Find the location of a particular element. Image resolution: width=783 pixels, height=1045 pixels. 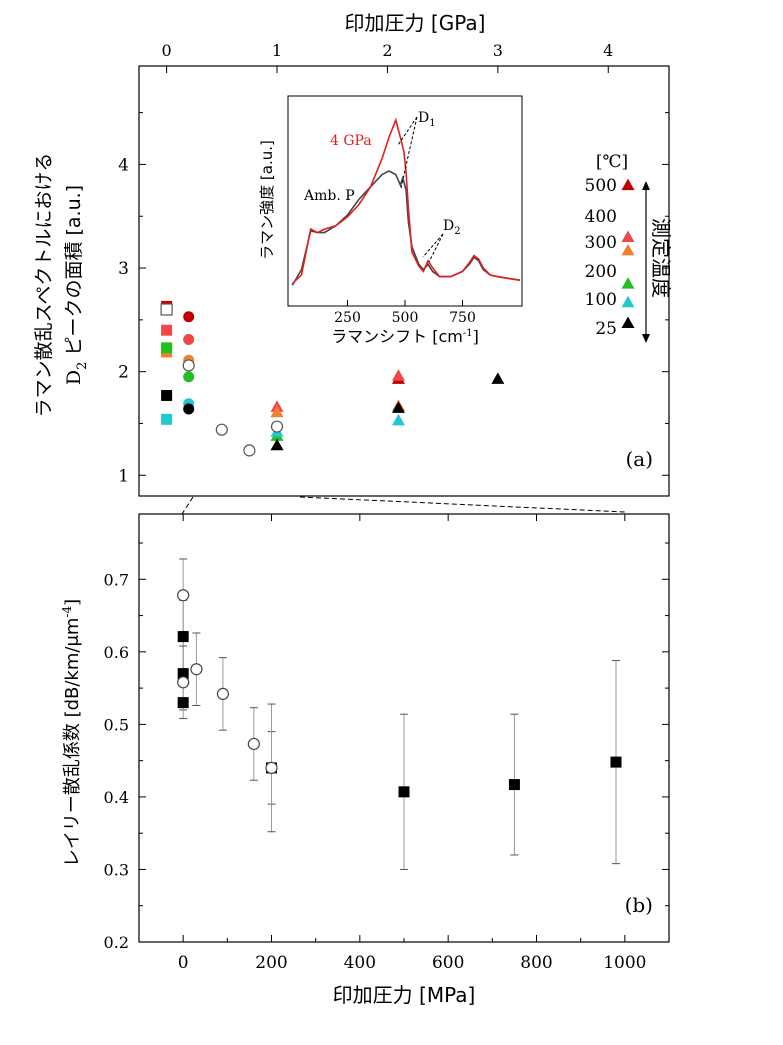

legend-arrow-head-up is located at coordinates (646, 185).